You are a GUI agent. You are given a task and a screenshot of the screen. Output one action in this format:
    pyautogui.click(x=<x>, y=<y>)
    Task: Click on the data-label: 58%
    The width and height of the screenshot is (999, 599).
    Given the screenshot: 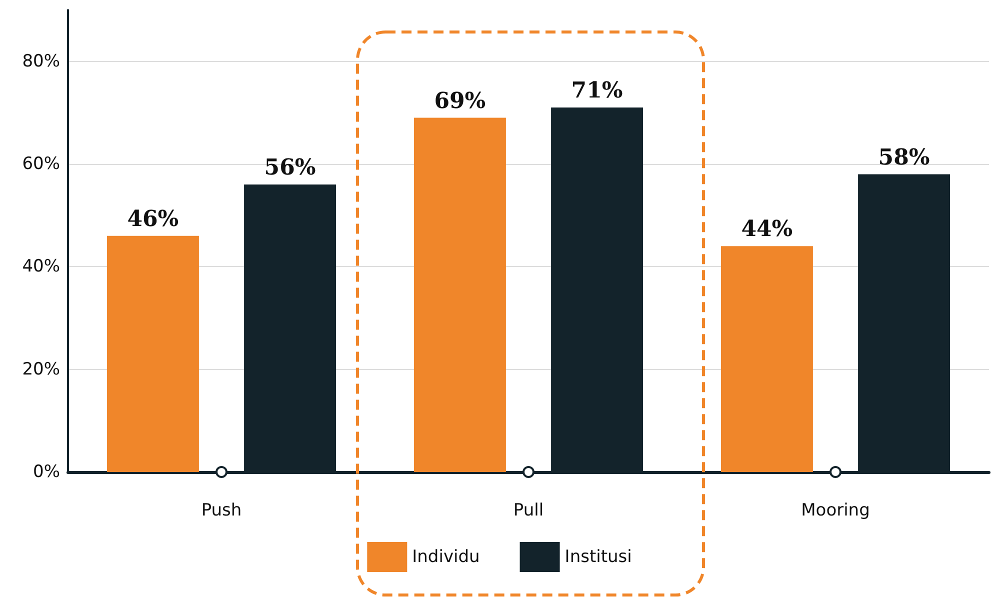 What is the action you would take?
    pyautogui.click(x=904, y=157)
    